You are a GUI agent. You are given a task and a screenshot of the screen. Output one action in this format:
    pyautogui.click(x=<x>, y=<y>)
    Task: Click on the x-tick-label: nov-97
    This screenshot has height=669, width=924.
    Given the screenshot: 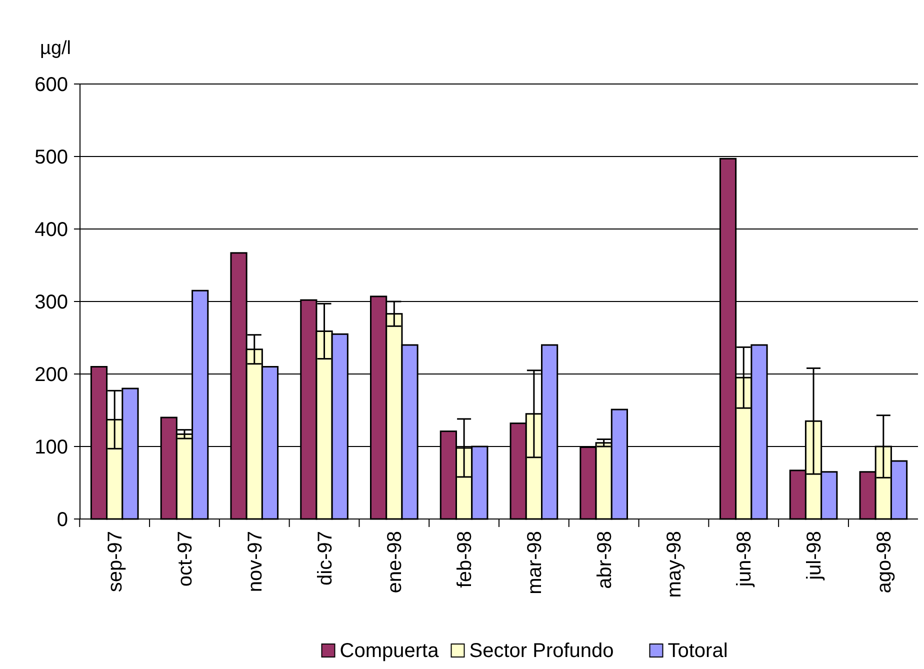 What is the action you would take?
    pyautogui.click(x=255, y=561)
    